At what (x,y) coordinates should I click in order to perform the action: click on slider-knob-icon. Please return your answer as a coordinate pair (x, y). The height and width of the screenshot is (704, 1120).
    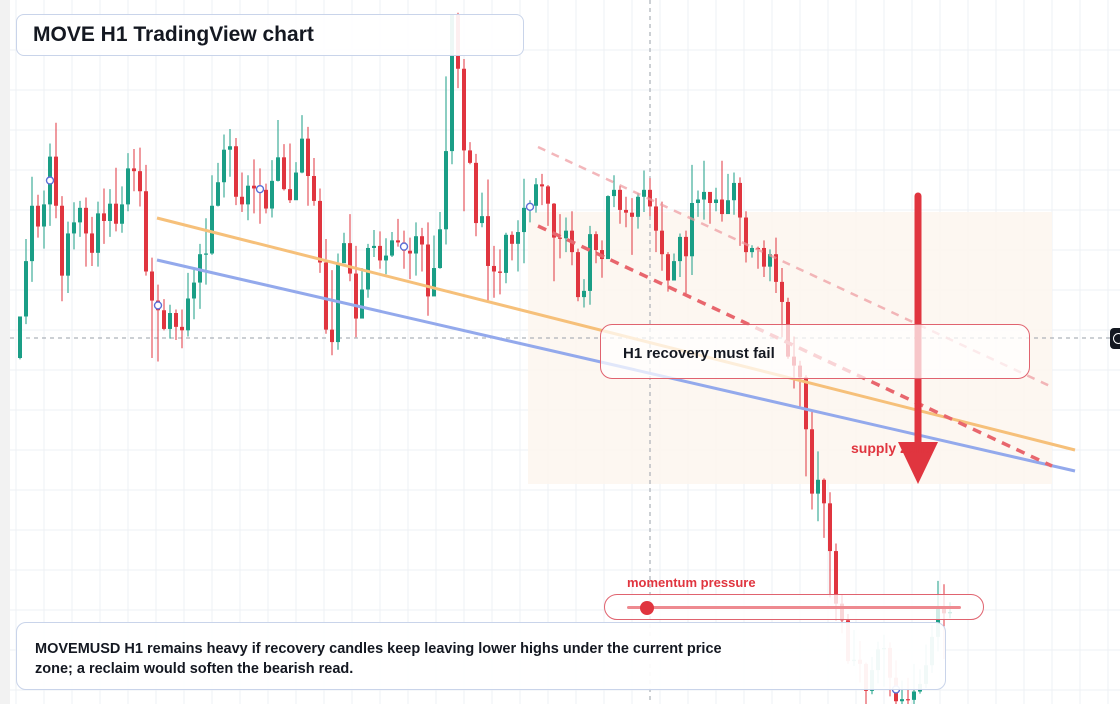
    Looking at the image, I should click on (647, 608).